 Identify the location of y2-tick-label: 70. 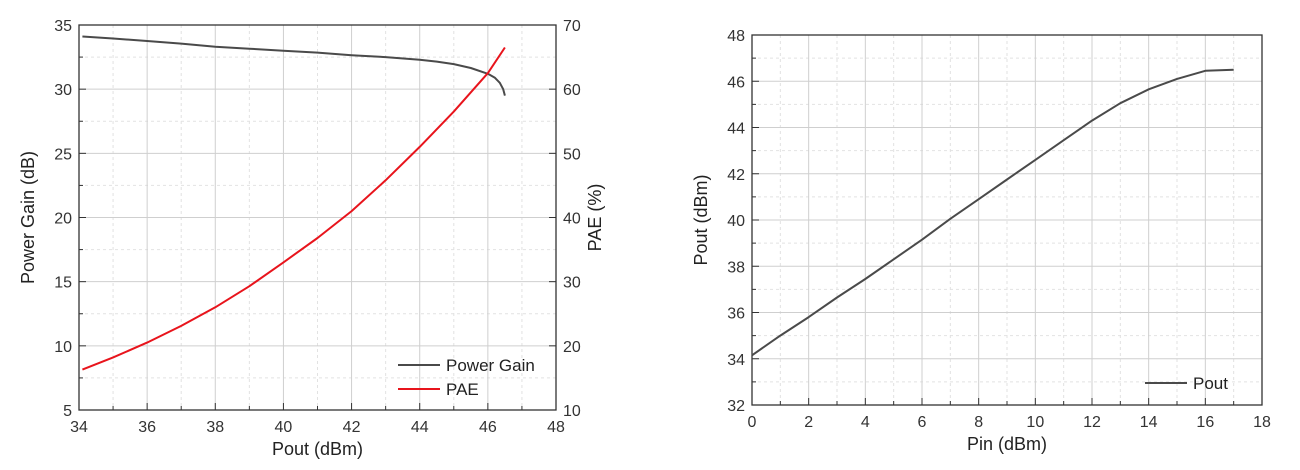
(572, 26).